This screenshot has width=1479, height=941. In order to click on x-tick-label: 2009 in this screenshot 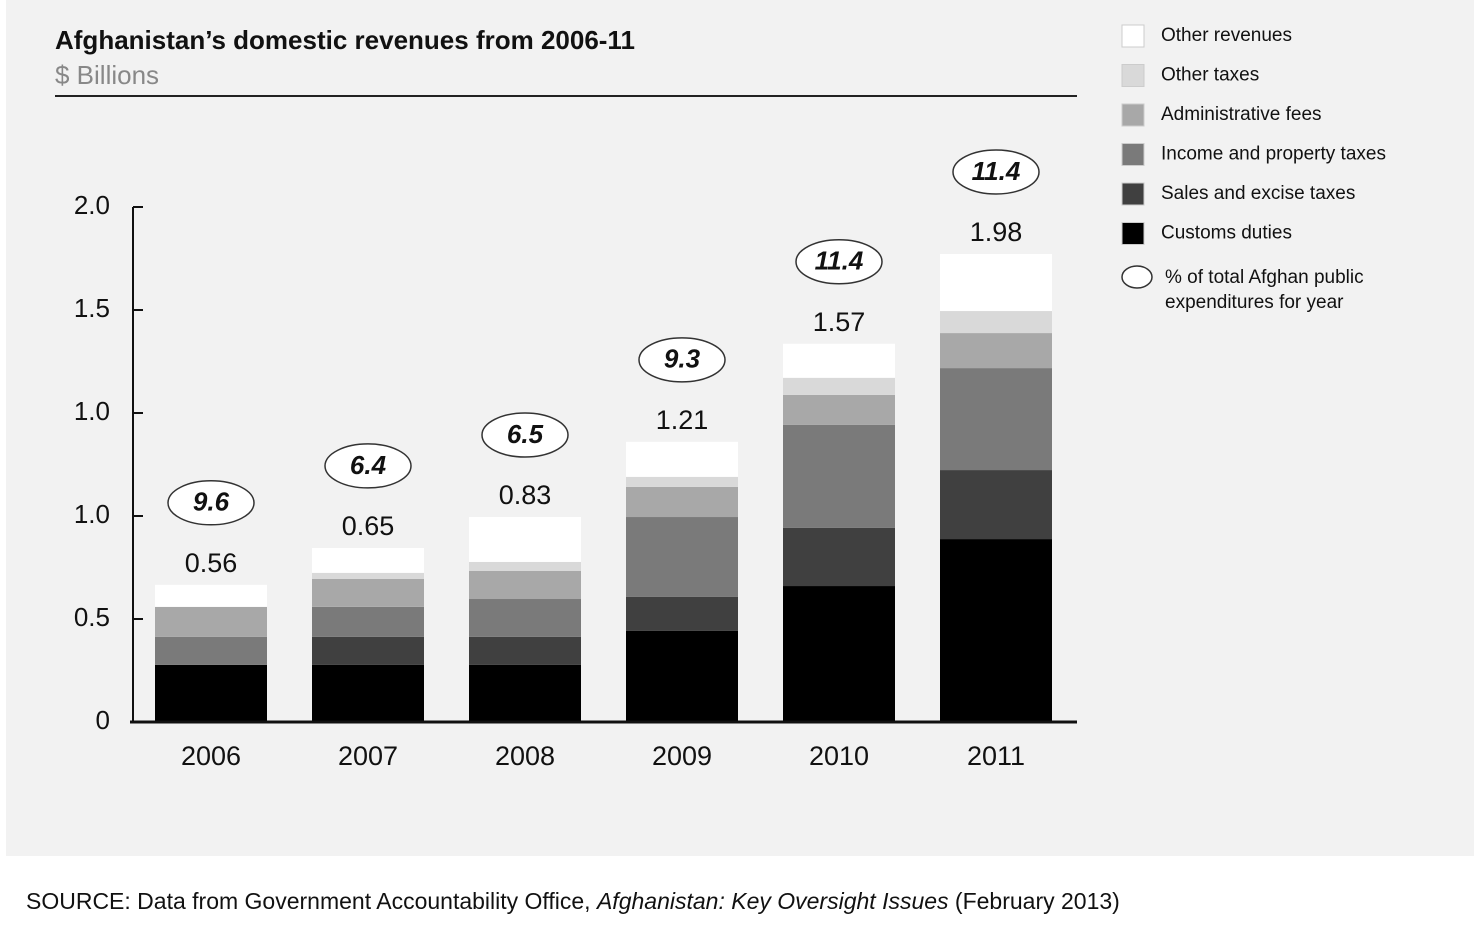, I will do `click(682, 756)`.